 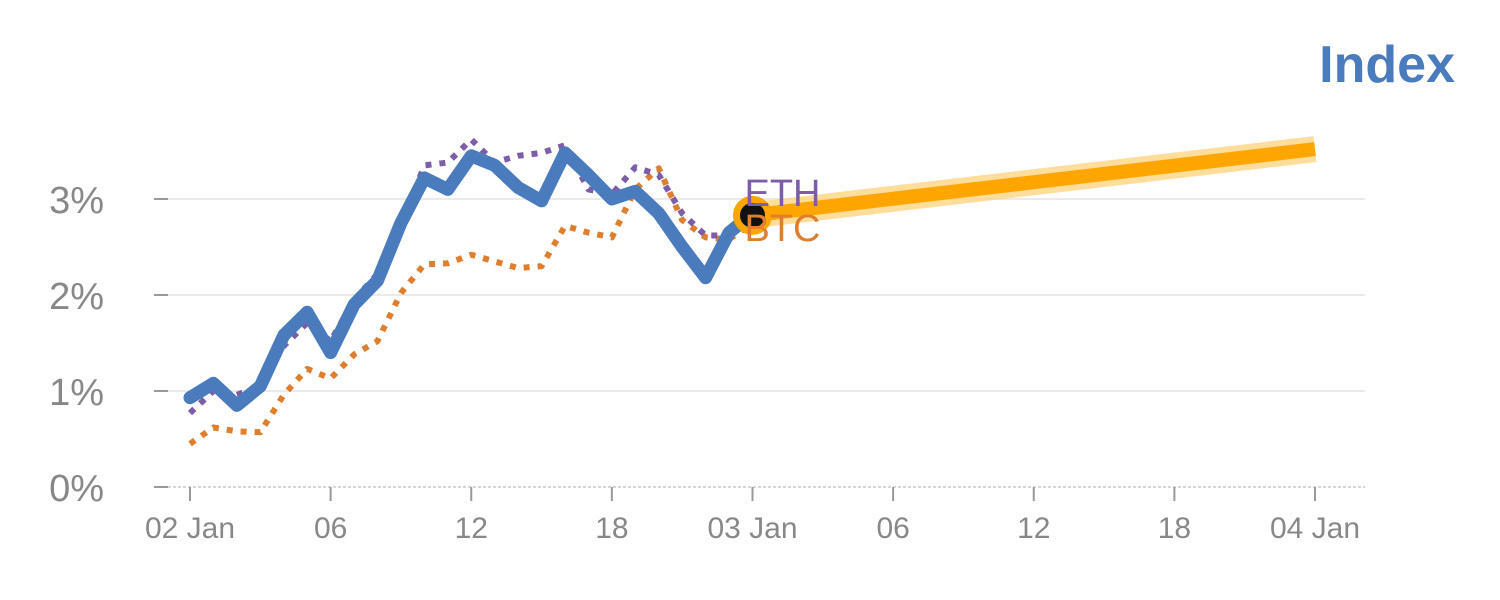 What do you see at coordinates (76, 201) in the screenshot?
I see `y-tick-label: 3%` at bounding box center [76, 201].